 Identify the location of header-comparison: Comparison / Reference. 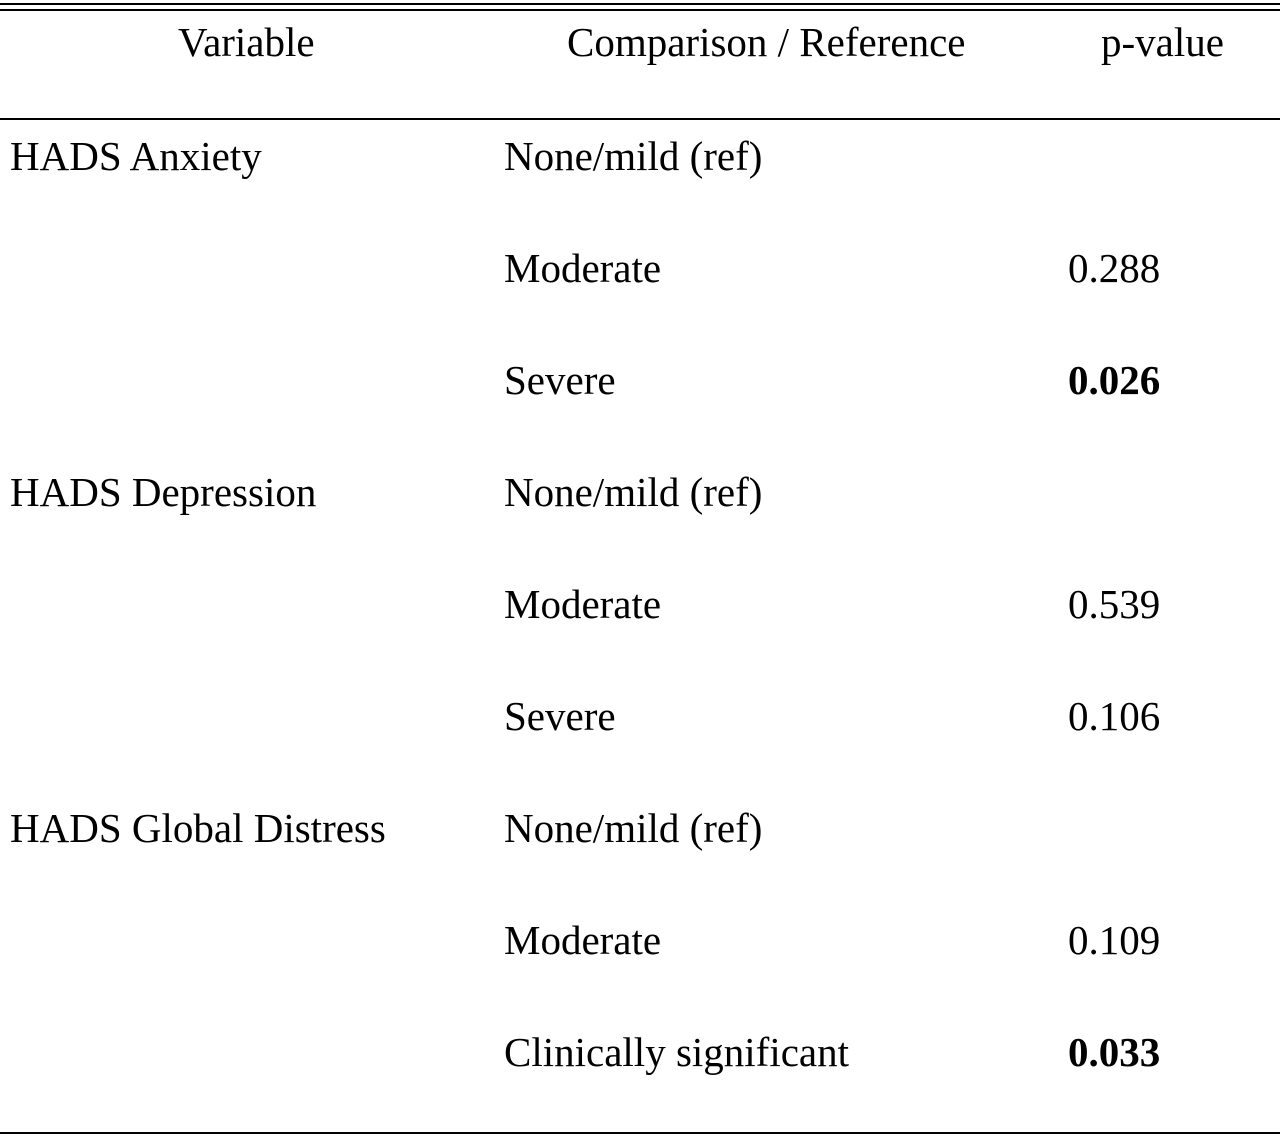
(766, 42).